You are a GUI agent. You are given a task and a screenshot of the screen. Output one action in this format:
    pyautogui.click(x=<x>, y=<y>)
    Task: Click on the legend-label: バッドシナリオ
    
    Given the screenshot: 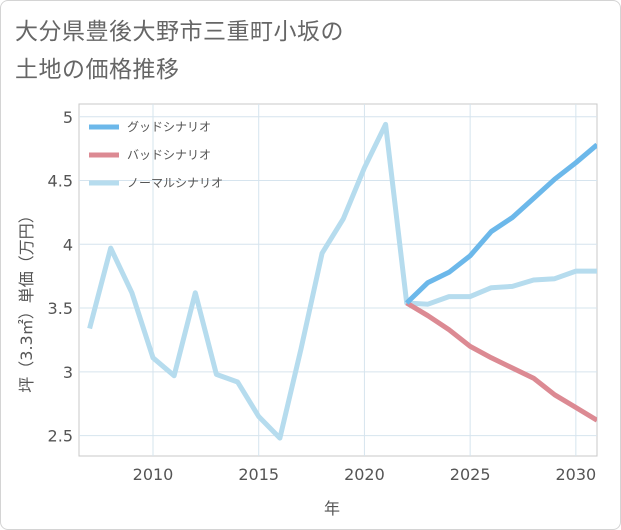 What is the action you would take?
    pyautogui.click(x=169, y=155)
    